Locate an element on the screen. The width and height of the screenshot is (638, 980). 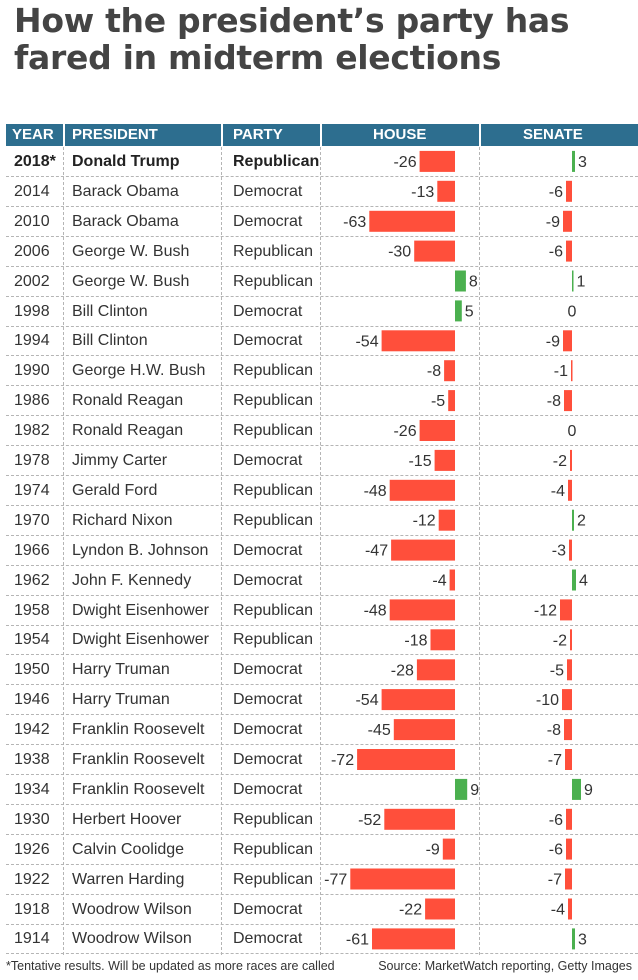
senate-value-label: -10 is located at coordinates (547, 700).